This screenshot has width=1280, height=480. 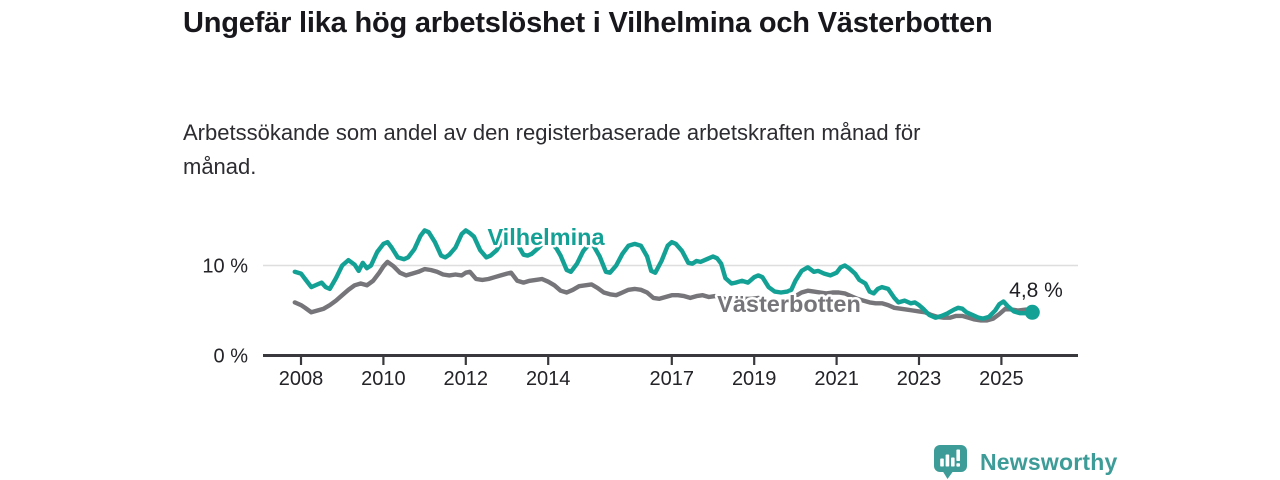 I want to click on series-line-vilhelmina, so click(x=663, y=274).